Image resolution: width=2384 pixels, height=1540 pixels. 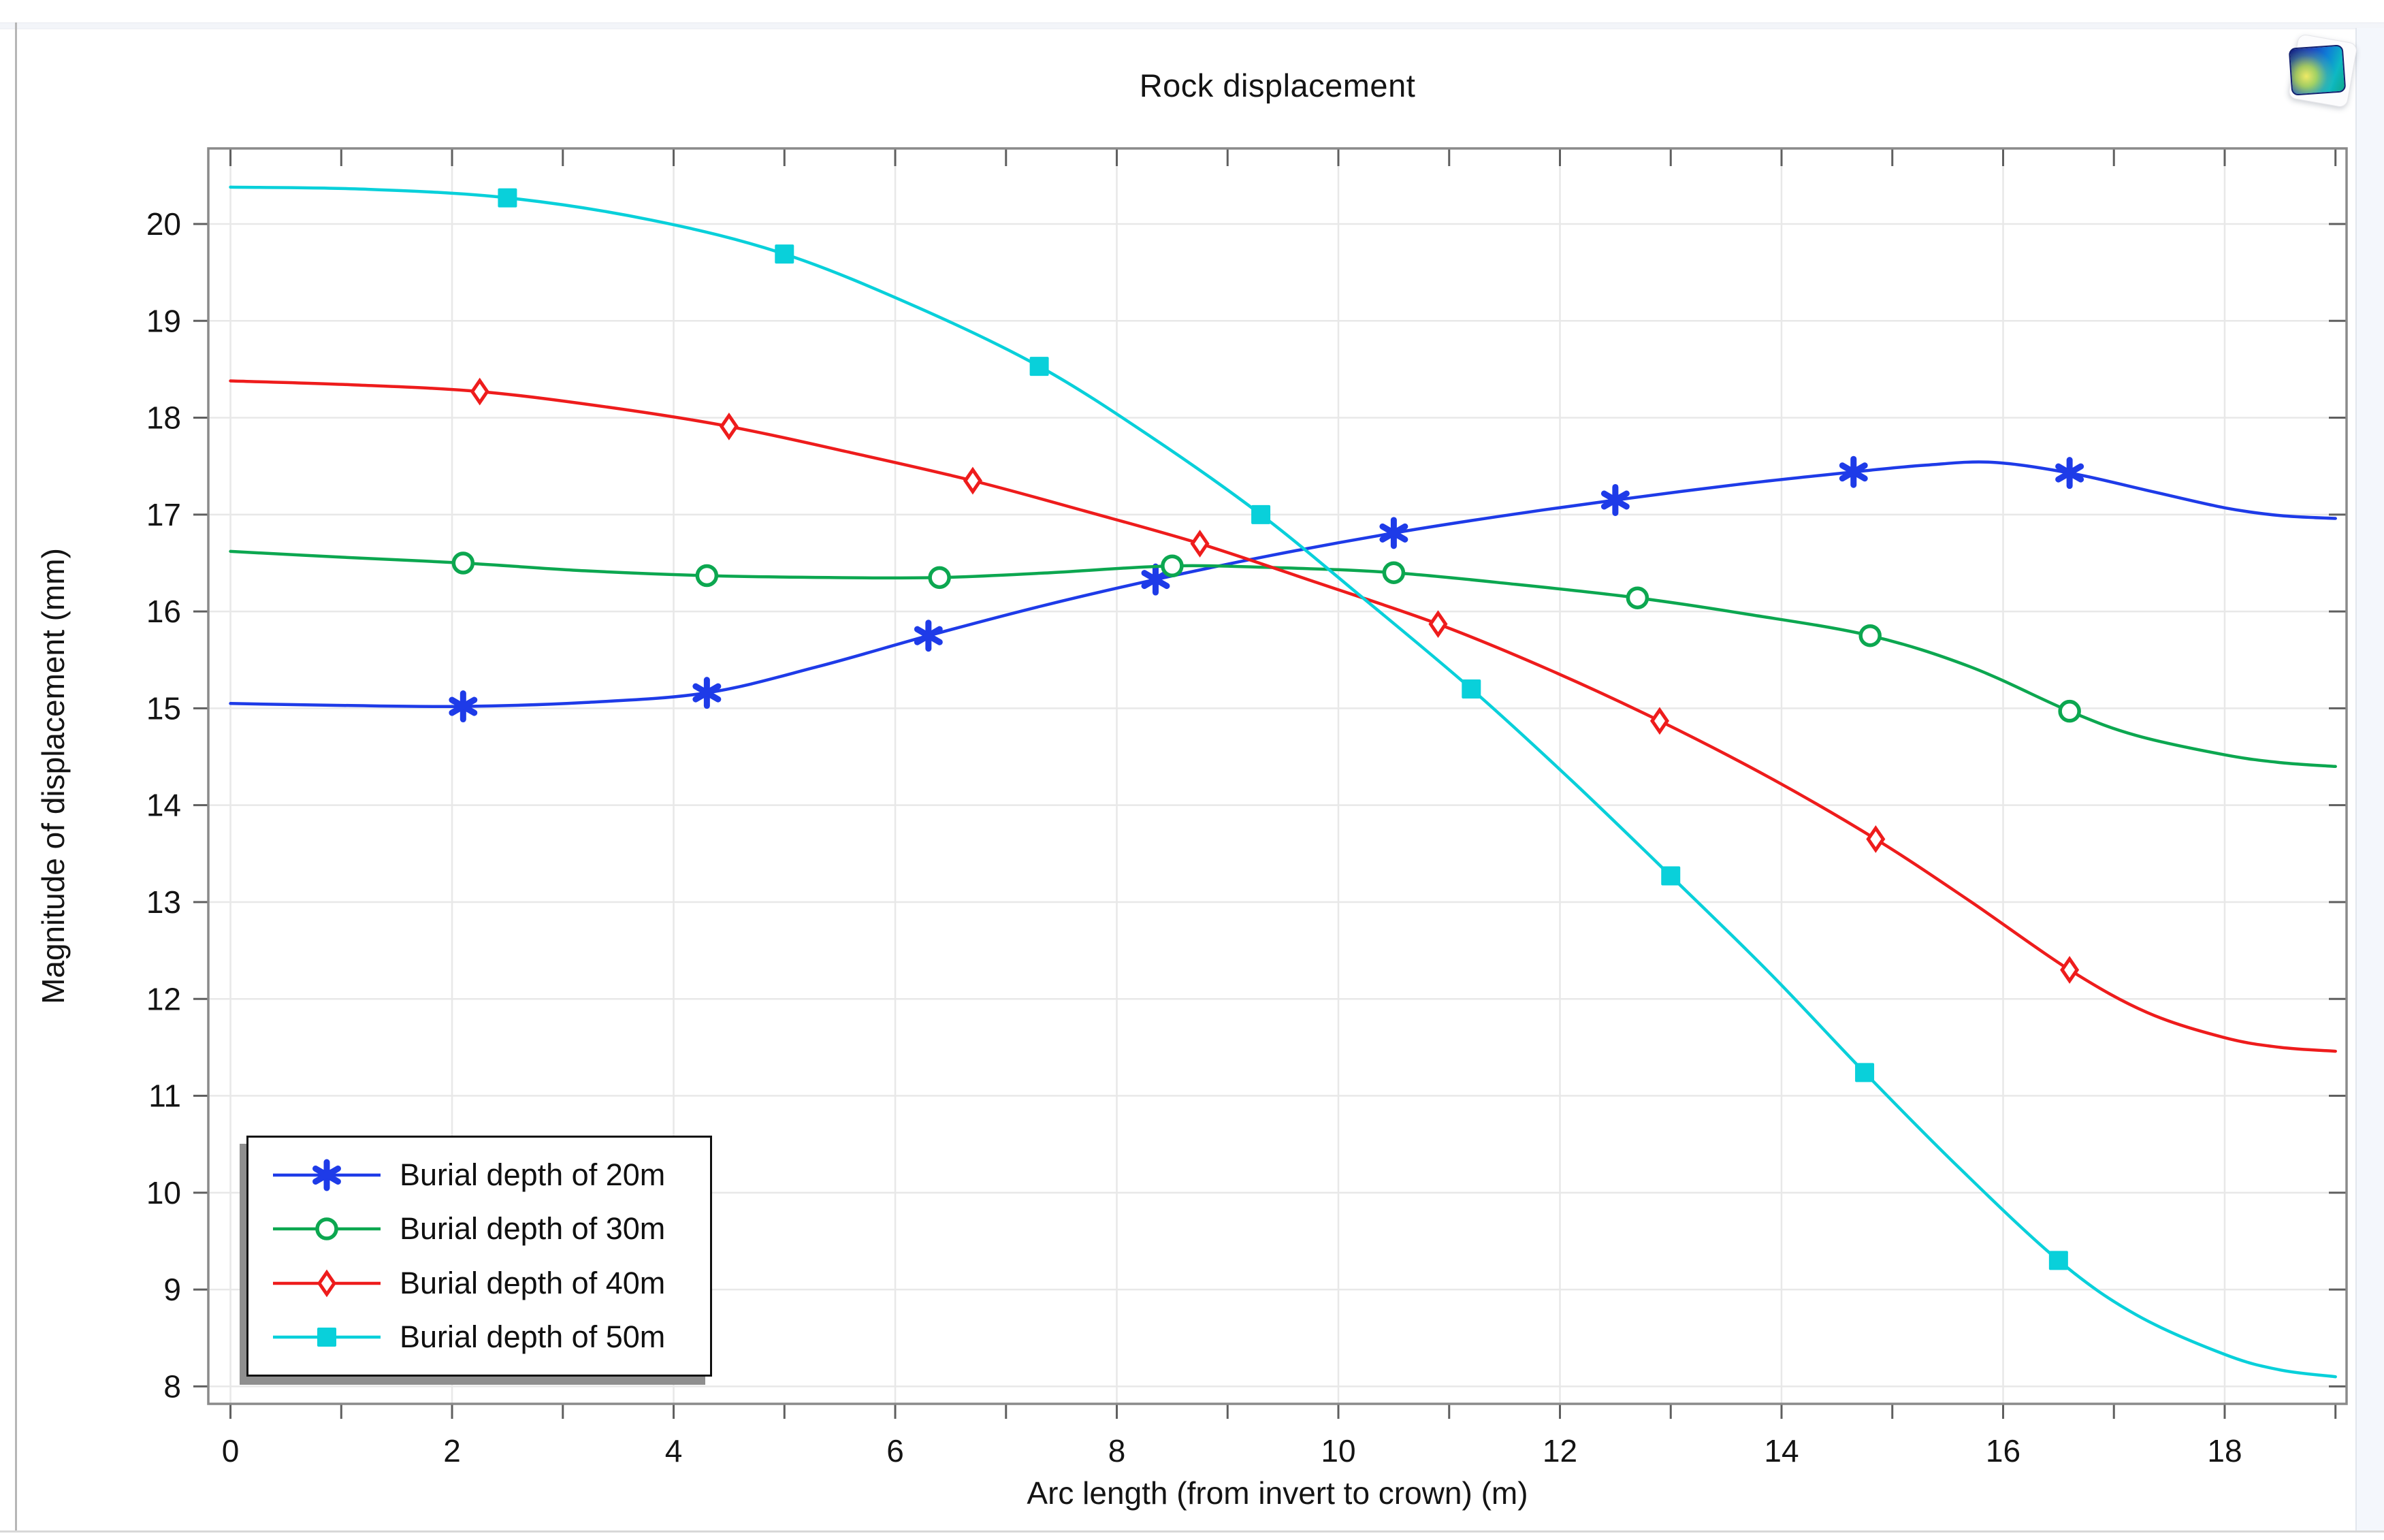 I want to click on panel-top-border, so click(x=1192, y=25).